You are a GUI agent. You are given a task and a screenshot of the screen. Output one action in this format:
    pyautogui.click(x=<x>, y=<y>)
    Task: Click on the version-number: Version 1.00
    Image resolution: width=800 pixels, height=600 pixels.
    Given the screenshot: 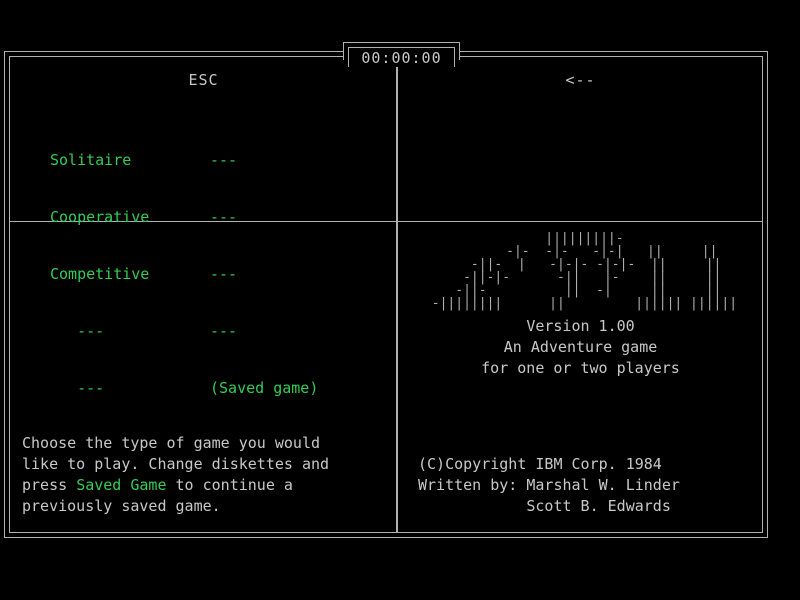 What is the action you would take?
    pyautogui.click(x=580, y=326)
    